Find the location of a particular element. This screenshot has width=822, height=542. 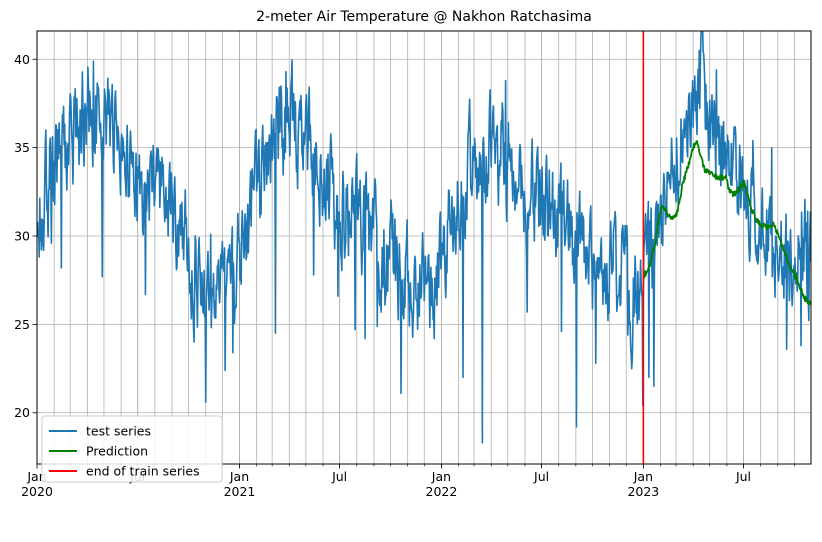

y-tick-label: 35 is located at coordinates (22, 147).